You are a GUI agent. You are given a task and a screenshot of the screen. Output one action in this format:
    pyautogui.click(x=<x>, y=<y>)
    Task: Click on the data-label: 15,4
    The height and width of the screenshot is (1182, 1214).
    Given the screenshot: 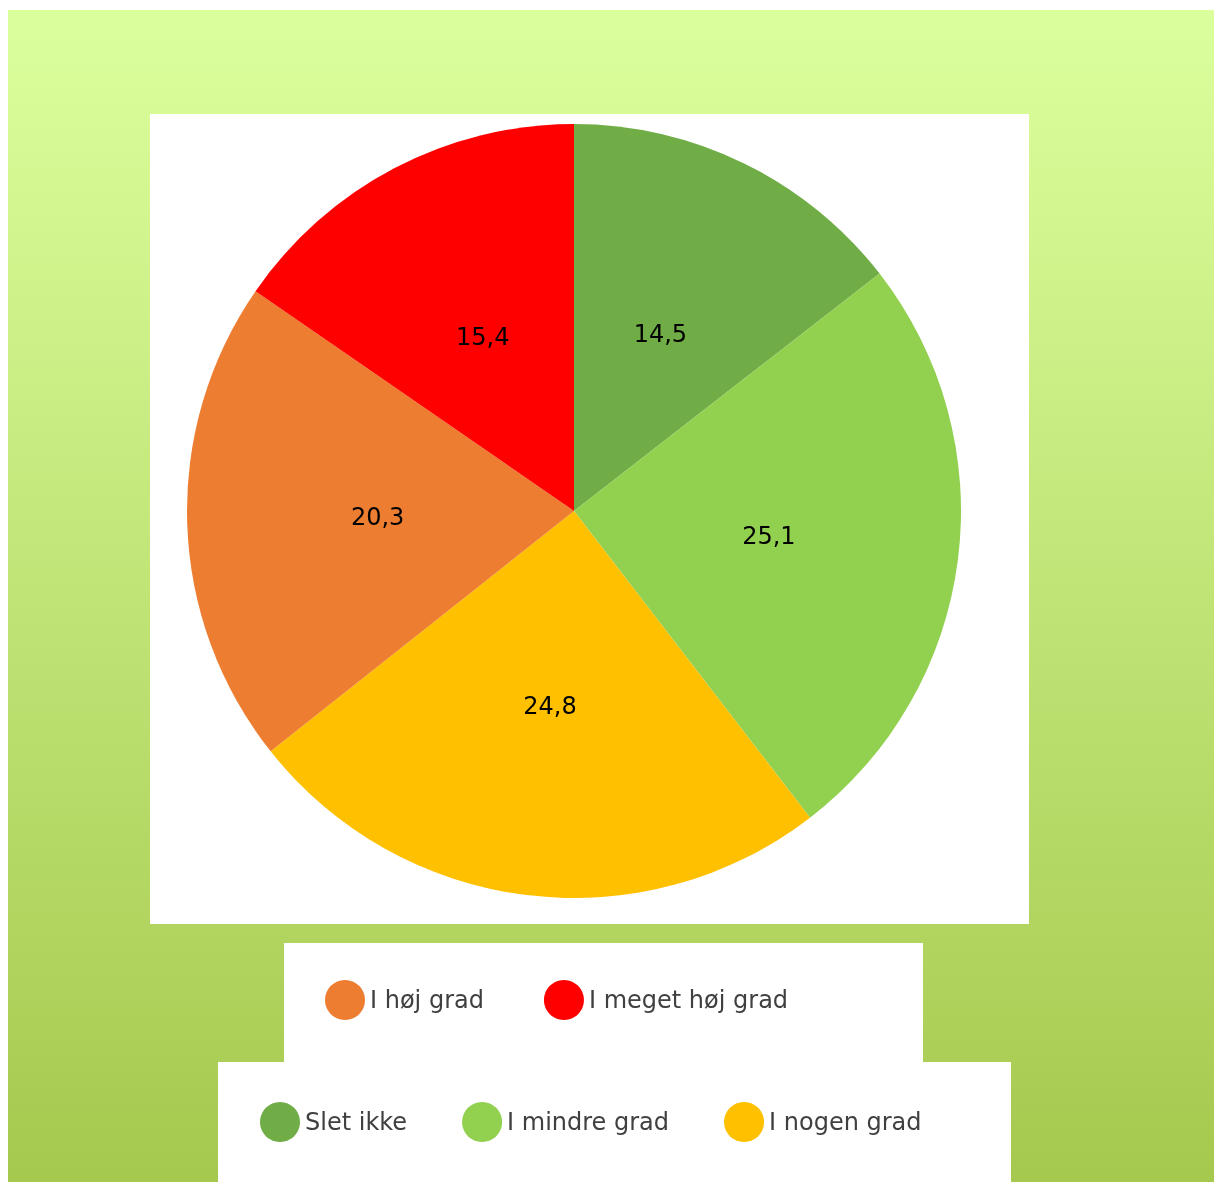 What is the action you would take?
    pyautogui.click(x=482, y=337)
    